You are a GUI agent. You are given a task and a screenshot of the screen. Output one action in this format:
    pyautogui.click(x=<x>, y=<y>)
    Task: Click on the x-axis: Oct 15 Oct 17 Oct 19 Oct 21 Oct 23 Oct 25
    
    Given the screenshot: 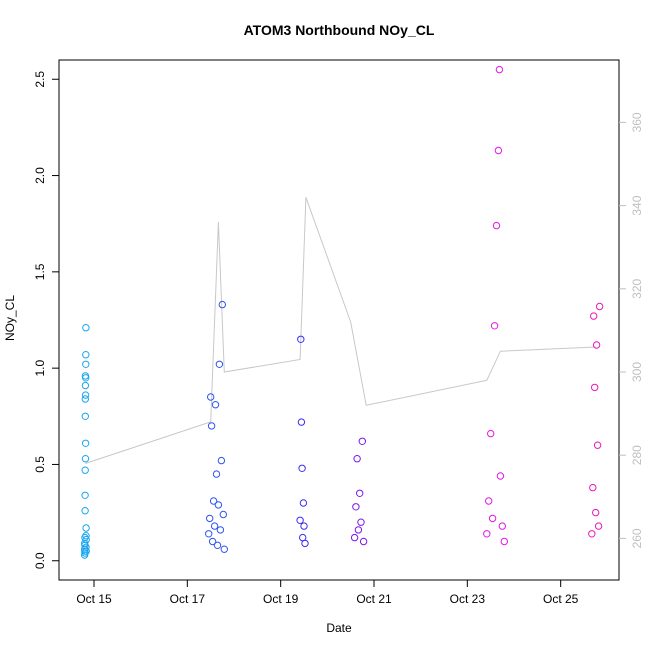 What is the action you would take?
    pyautogui.click(x=327, y=593)
    